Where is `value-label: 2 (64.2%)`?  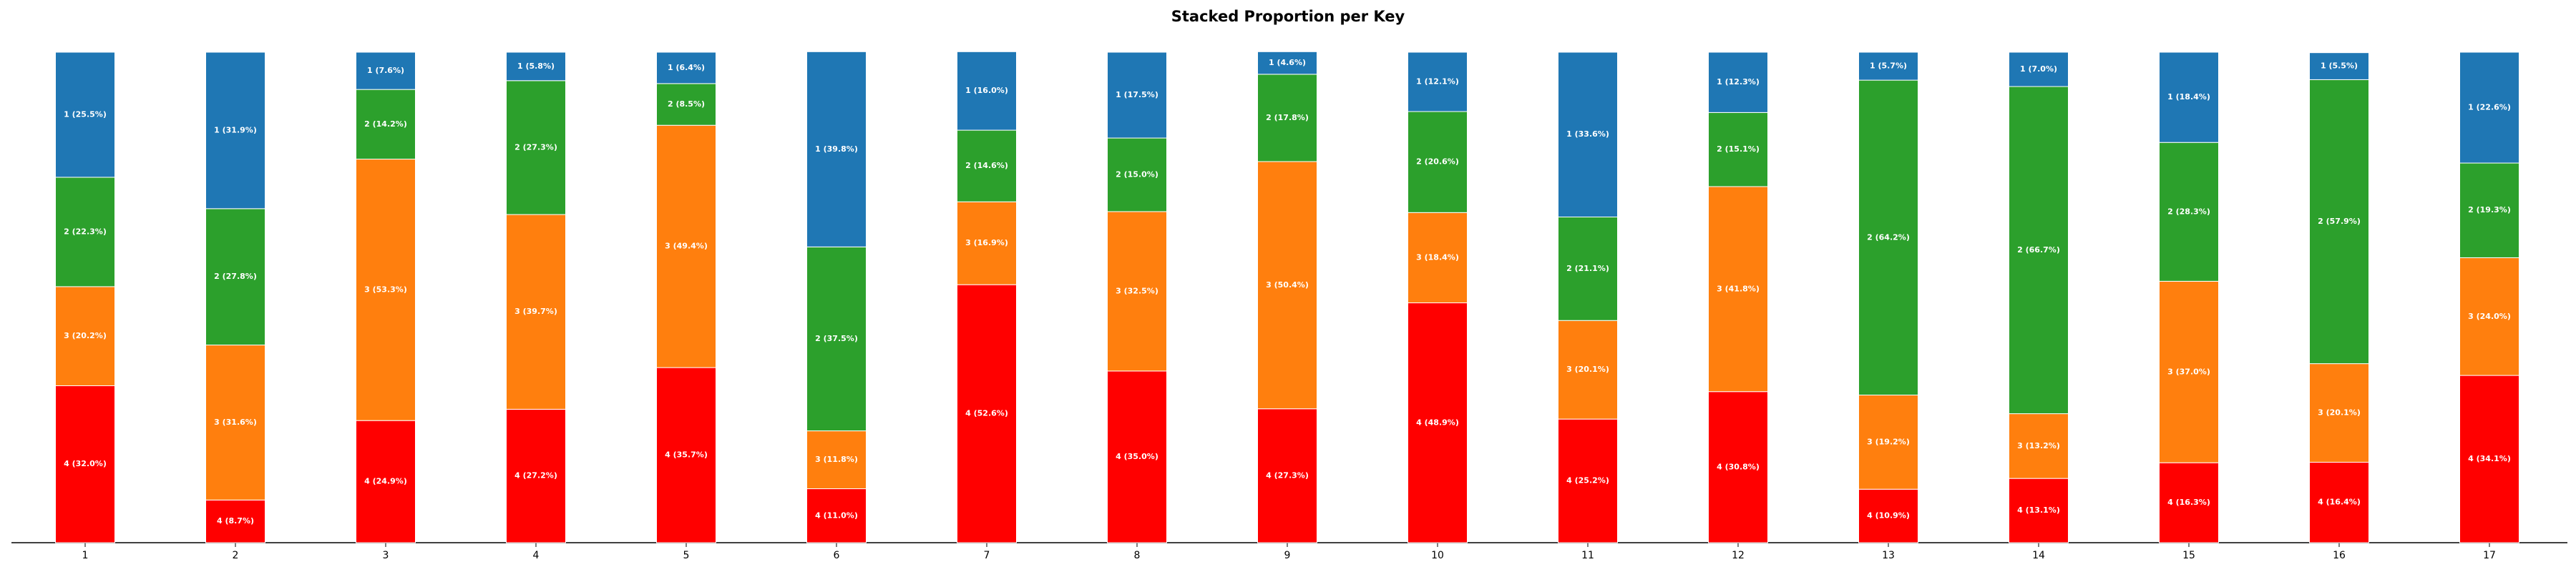
value-label: 2 (64.2%) is located at coordinates (1888, 237).